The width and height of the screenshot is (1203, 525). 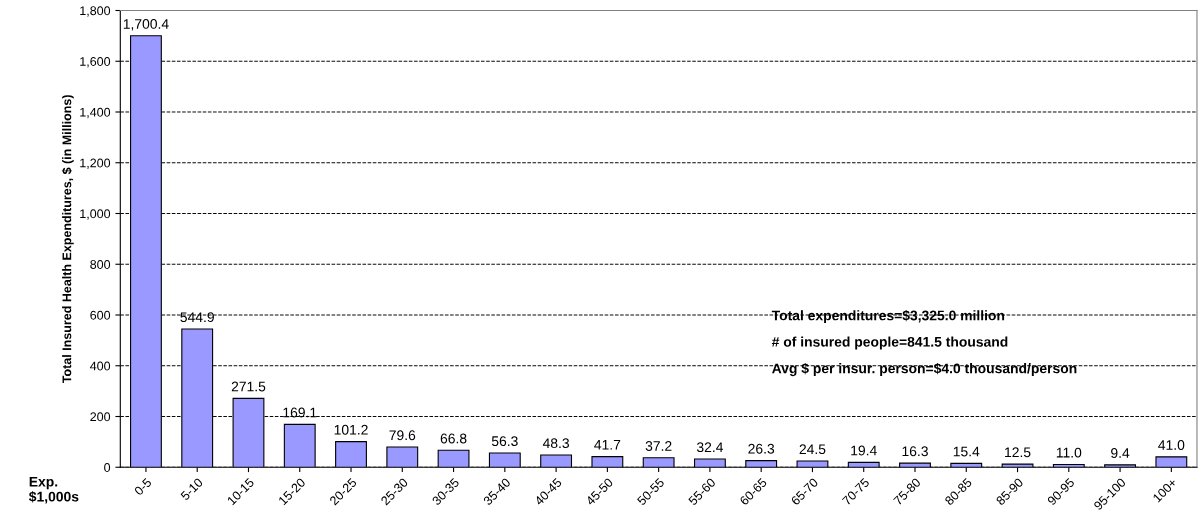 What do you see at coordinates (402, 435) in the screenshot?
I see `data-label: 79.6` at bounding box center [402, 435].